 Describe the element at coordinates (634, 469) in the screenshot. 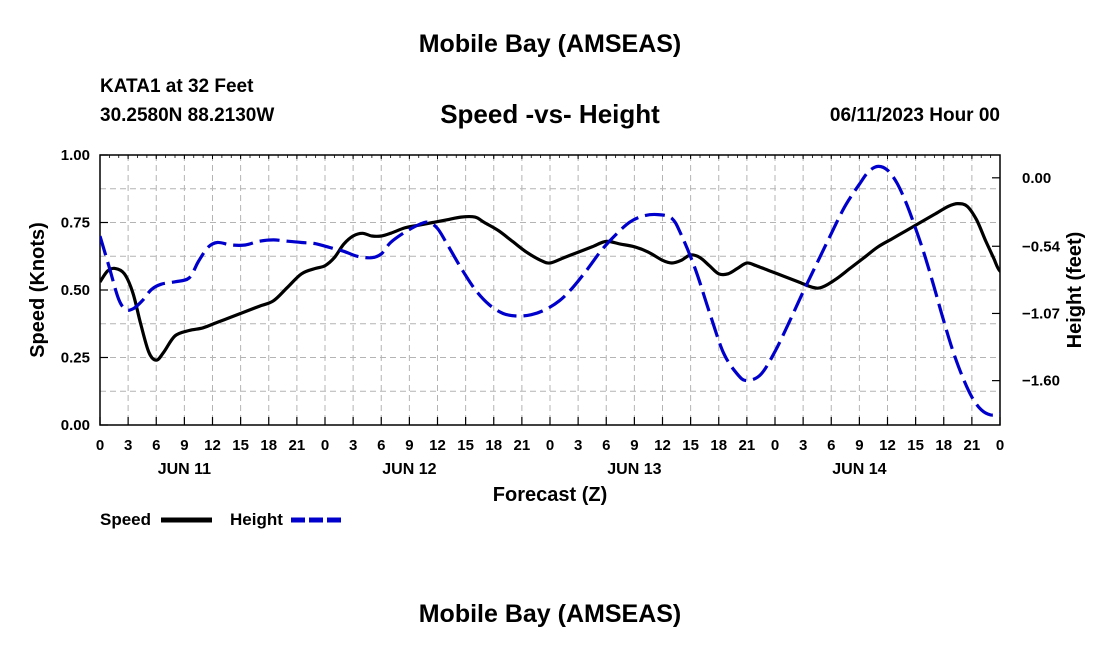

I see `day-label: JUN 13` at that location.